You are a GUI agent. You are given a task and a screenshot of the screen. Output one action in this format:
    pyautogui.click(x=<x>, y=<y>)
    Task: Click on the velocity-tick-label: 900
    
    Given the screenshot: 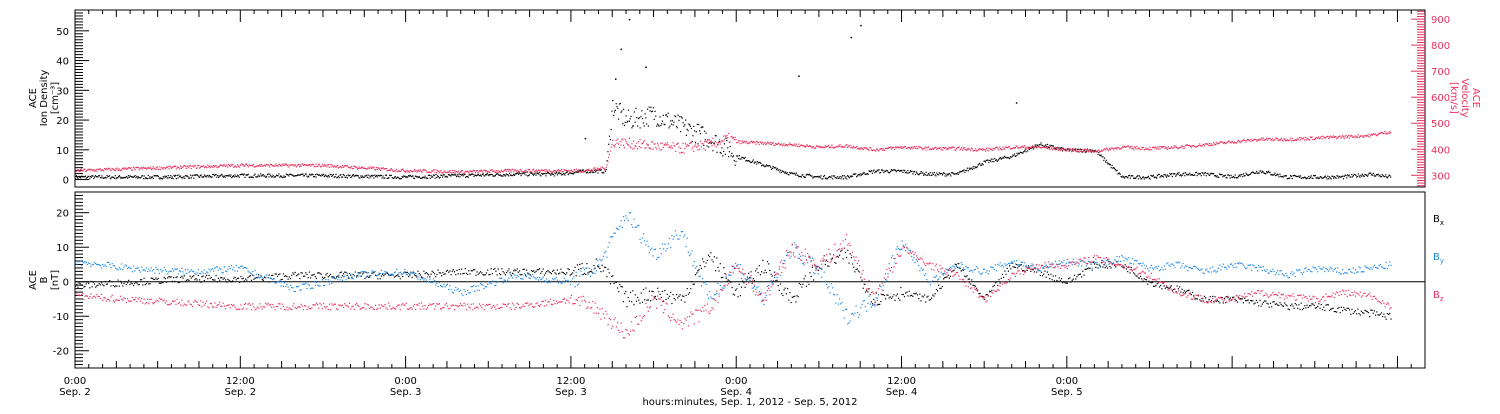 What is the action you would take?
    pyautogui.click(x=1440, y=20)
    